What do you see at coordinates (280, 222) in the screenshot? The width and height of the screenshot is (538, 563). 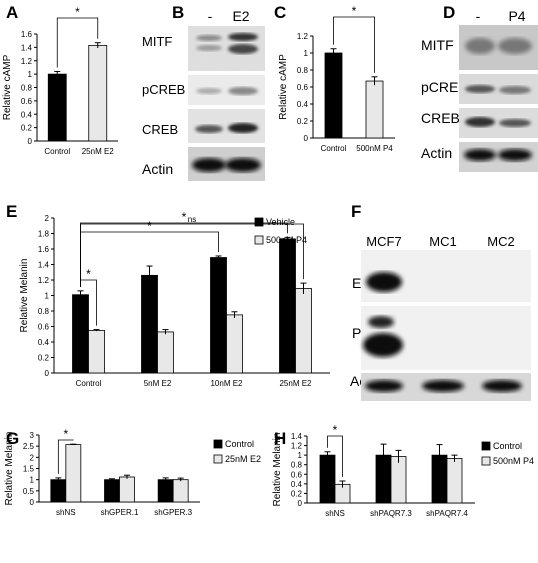 I see `legend-label: Vehicle` at bounding box center [280, 222].